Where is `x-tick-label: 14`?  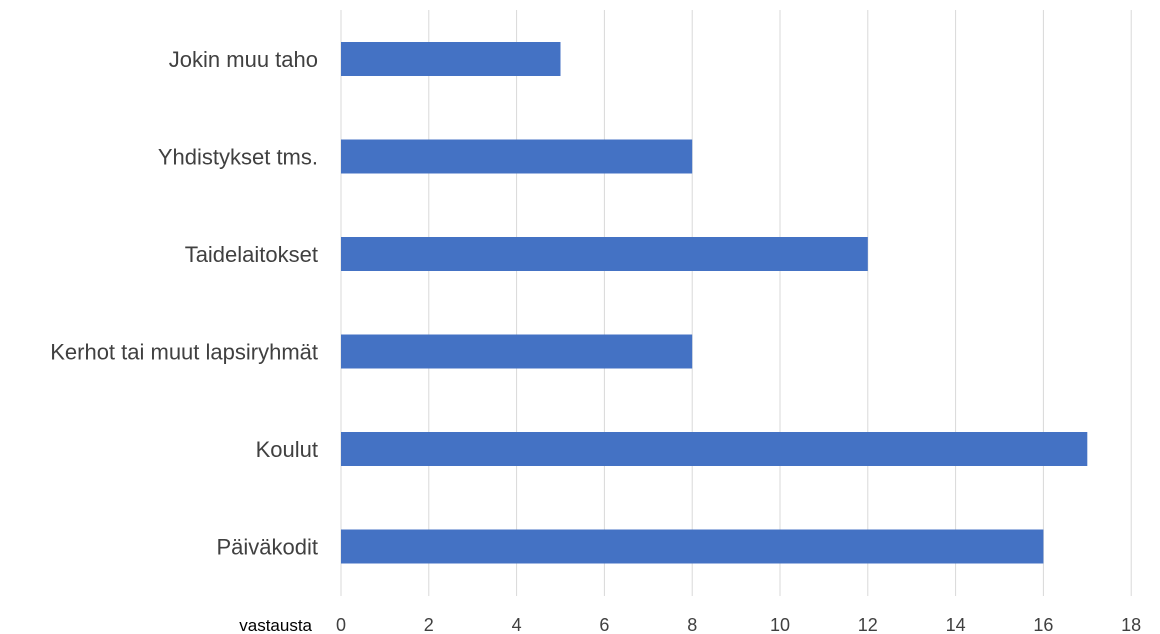
x-tick-label: 14 is located at coordinates (956, 624).